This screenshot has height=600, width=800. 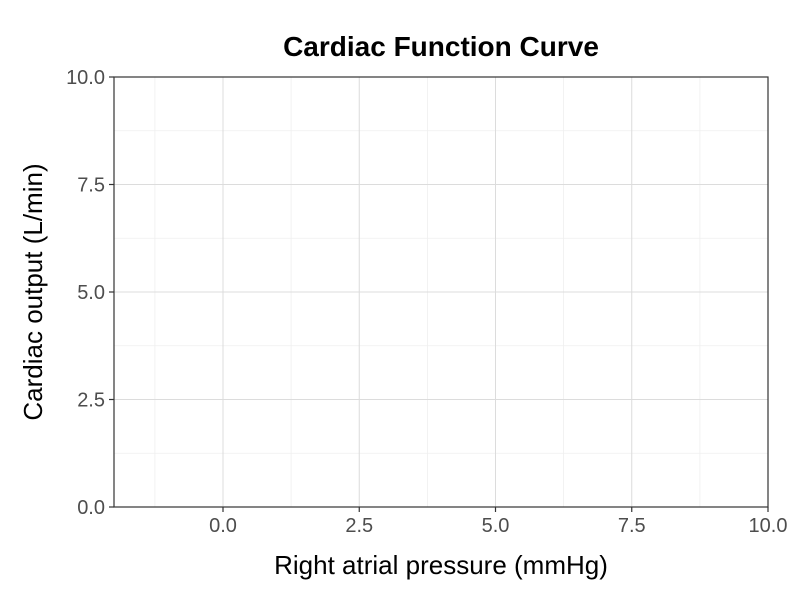 I want to click on chart-title: Cardiac Function Curve, so click(x=441, y=46).